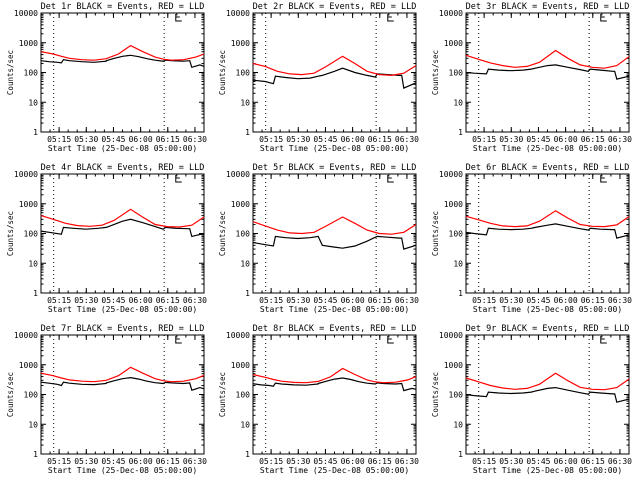 The height and width of the screenshot is (480, 640). What do you see at coordinates (548, 7) in the screenshot?
I see `panel-title: Det 3r BLACK = Events, RED = LLD` at bounding box center [548, 7].